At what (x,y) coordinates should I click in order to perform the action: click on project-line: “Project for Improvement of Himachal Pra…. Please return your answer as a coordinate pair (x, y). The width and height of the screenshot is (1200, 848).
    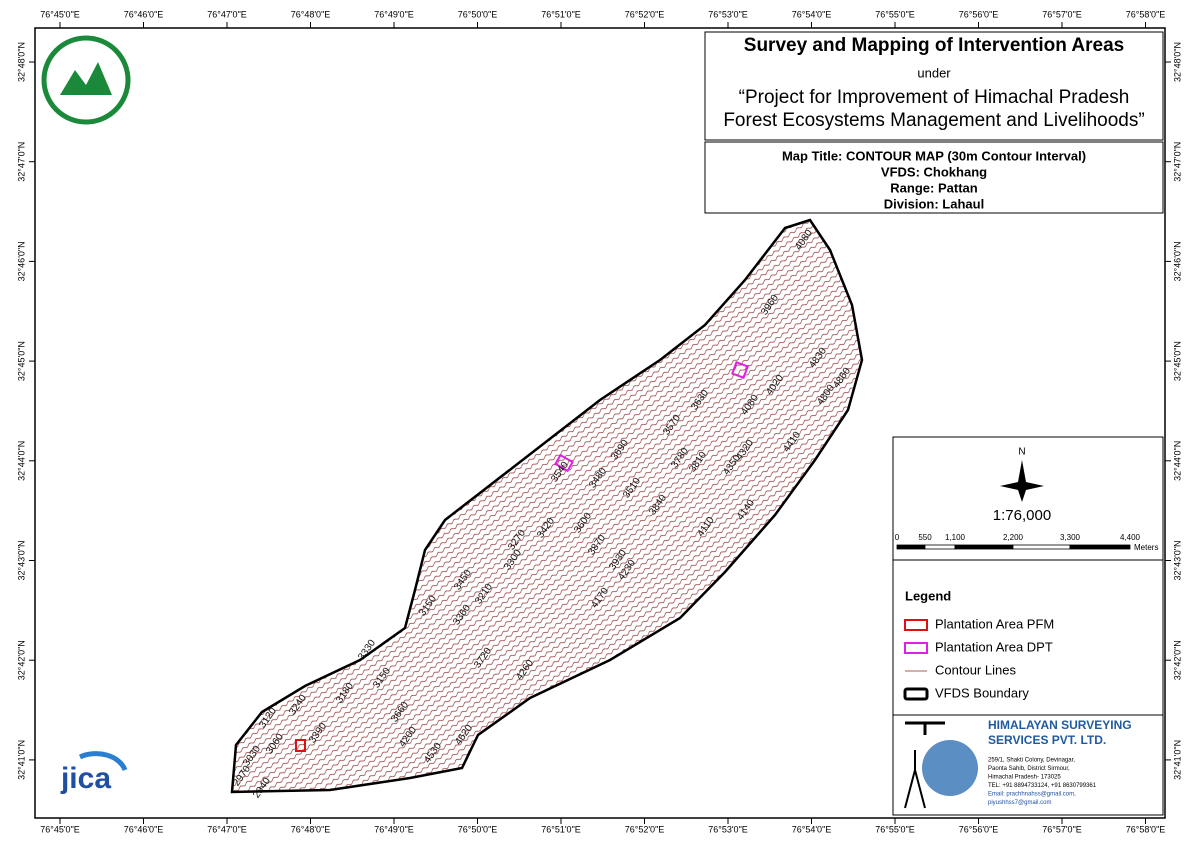
    Looking at the image, I should click on (934, 97).